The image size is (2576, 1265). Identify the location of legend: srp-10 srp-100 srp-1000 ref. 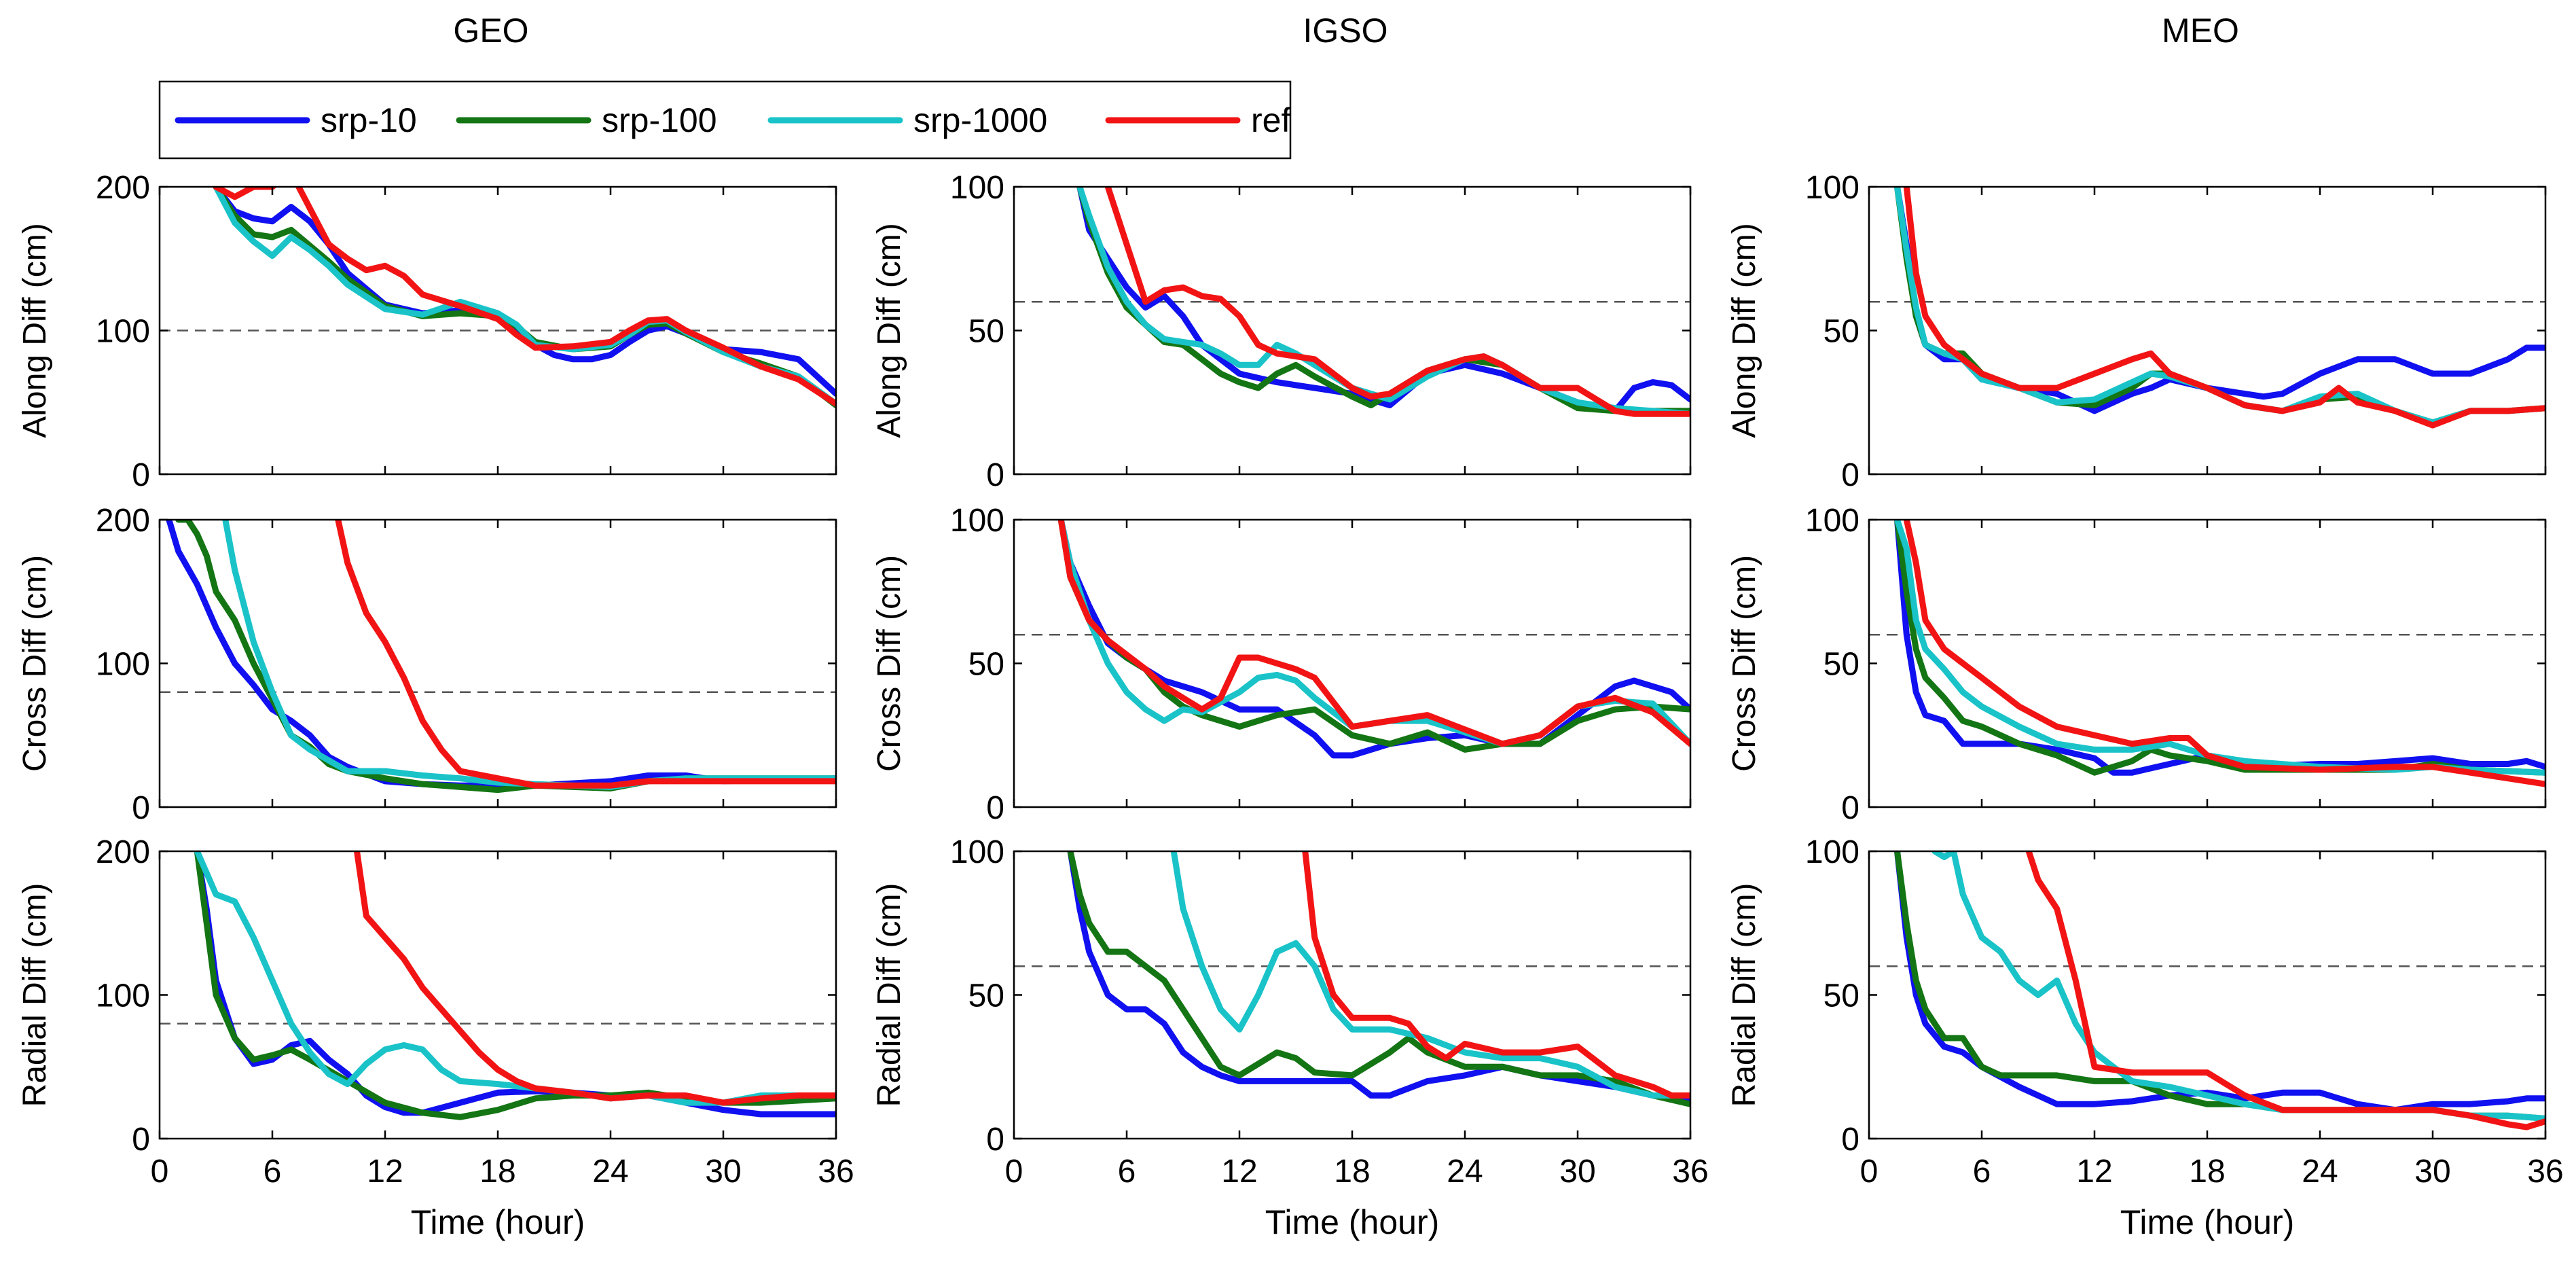
(725, 120).